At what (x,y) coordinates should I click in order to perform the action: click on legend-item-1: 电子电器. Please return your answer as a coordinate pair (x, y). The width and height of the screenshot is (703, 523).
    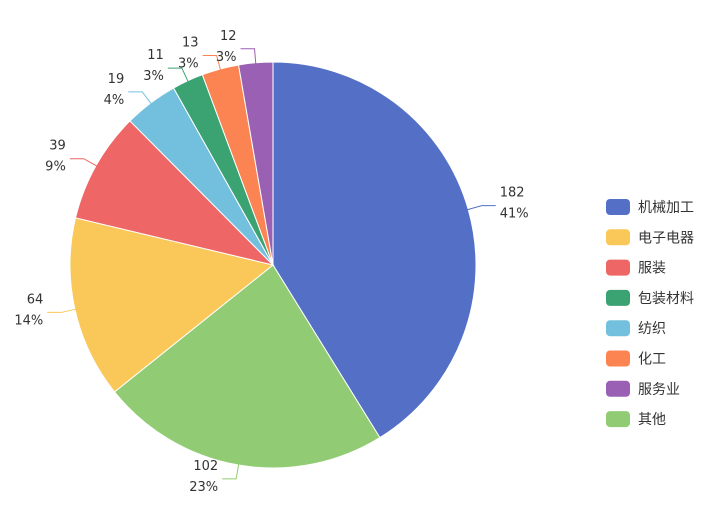
    Looking at the image, I should click on (650, 237).